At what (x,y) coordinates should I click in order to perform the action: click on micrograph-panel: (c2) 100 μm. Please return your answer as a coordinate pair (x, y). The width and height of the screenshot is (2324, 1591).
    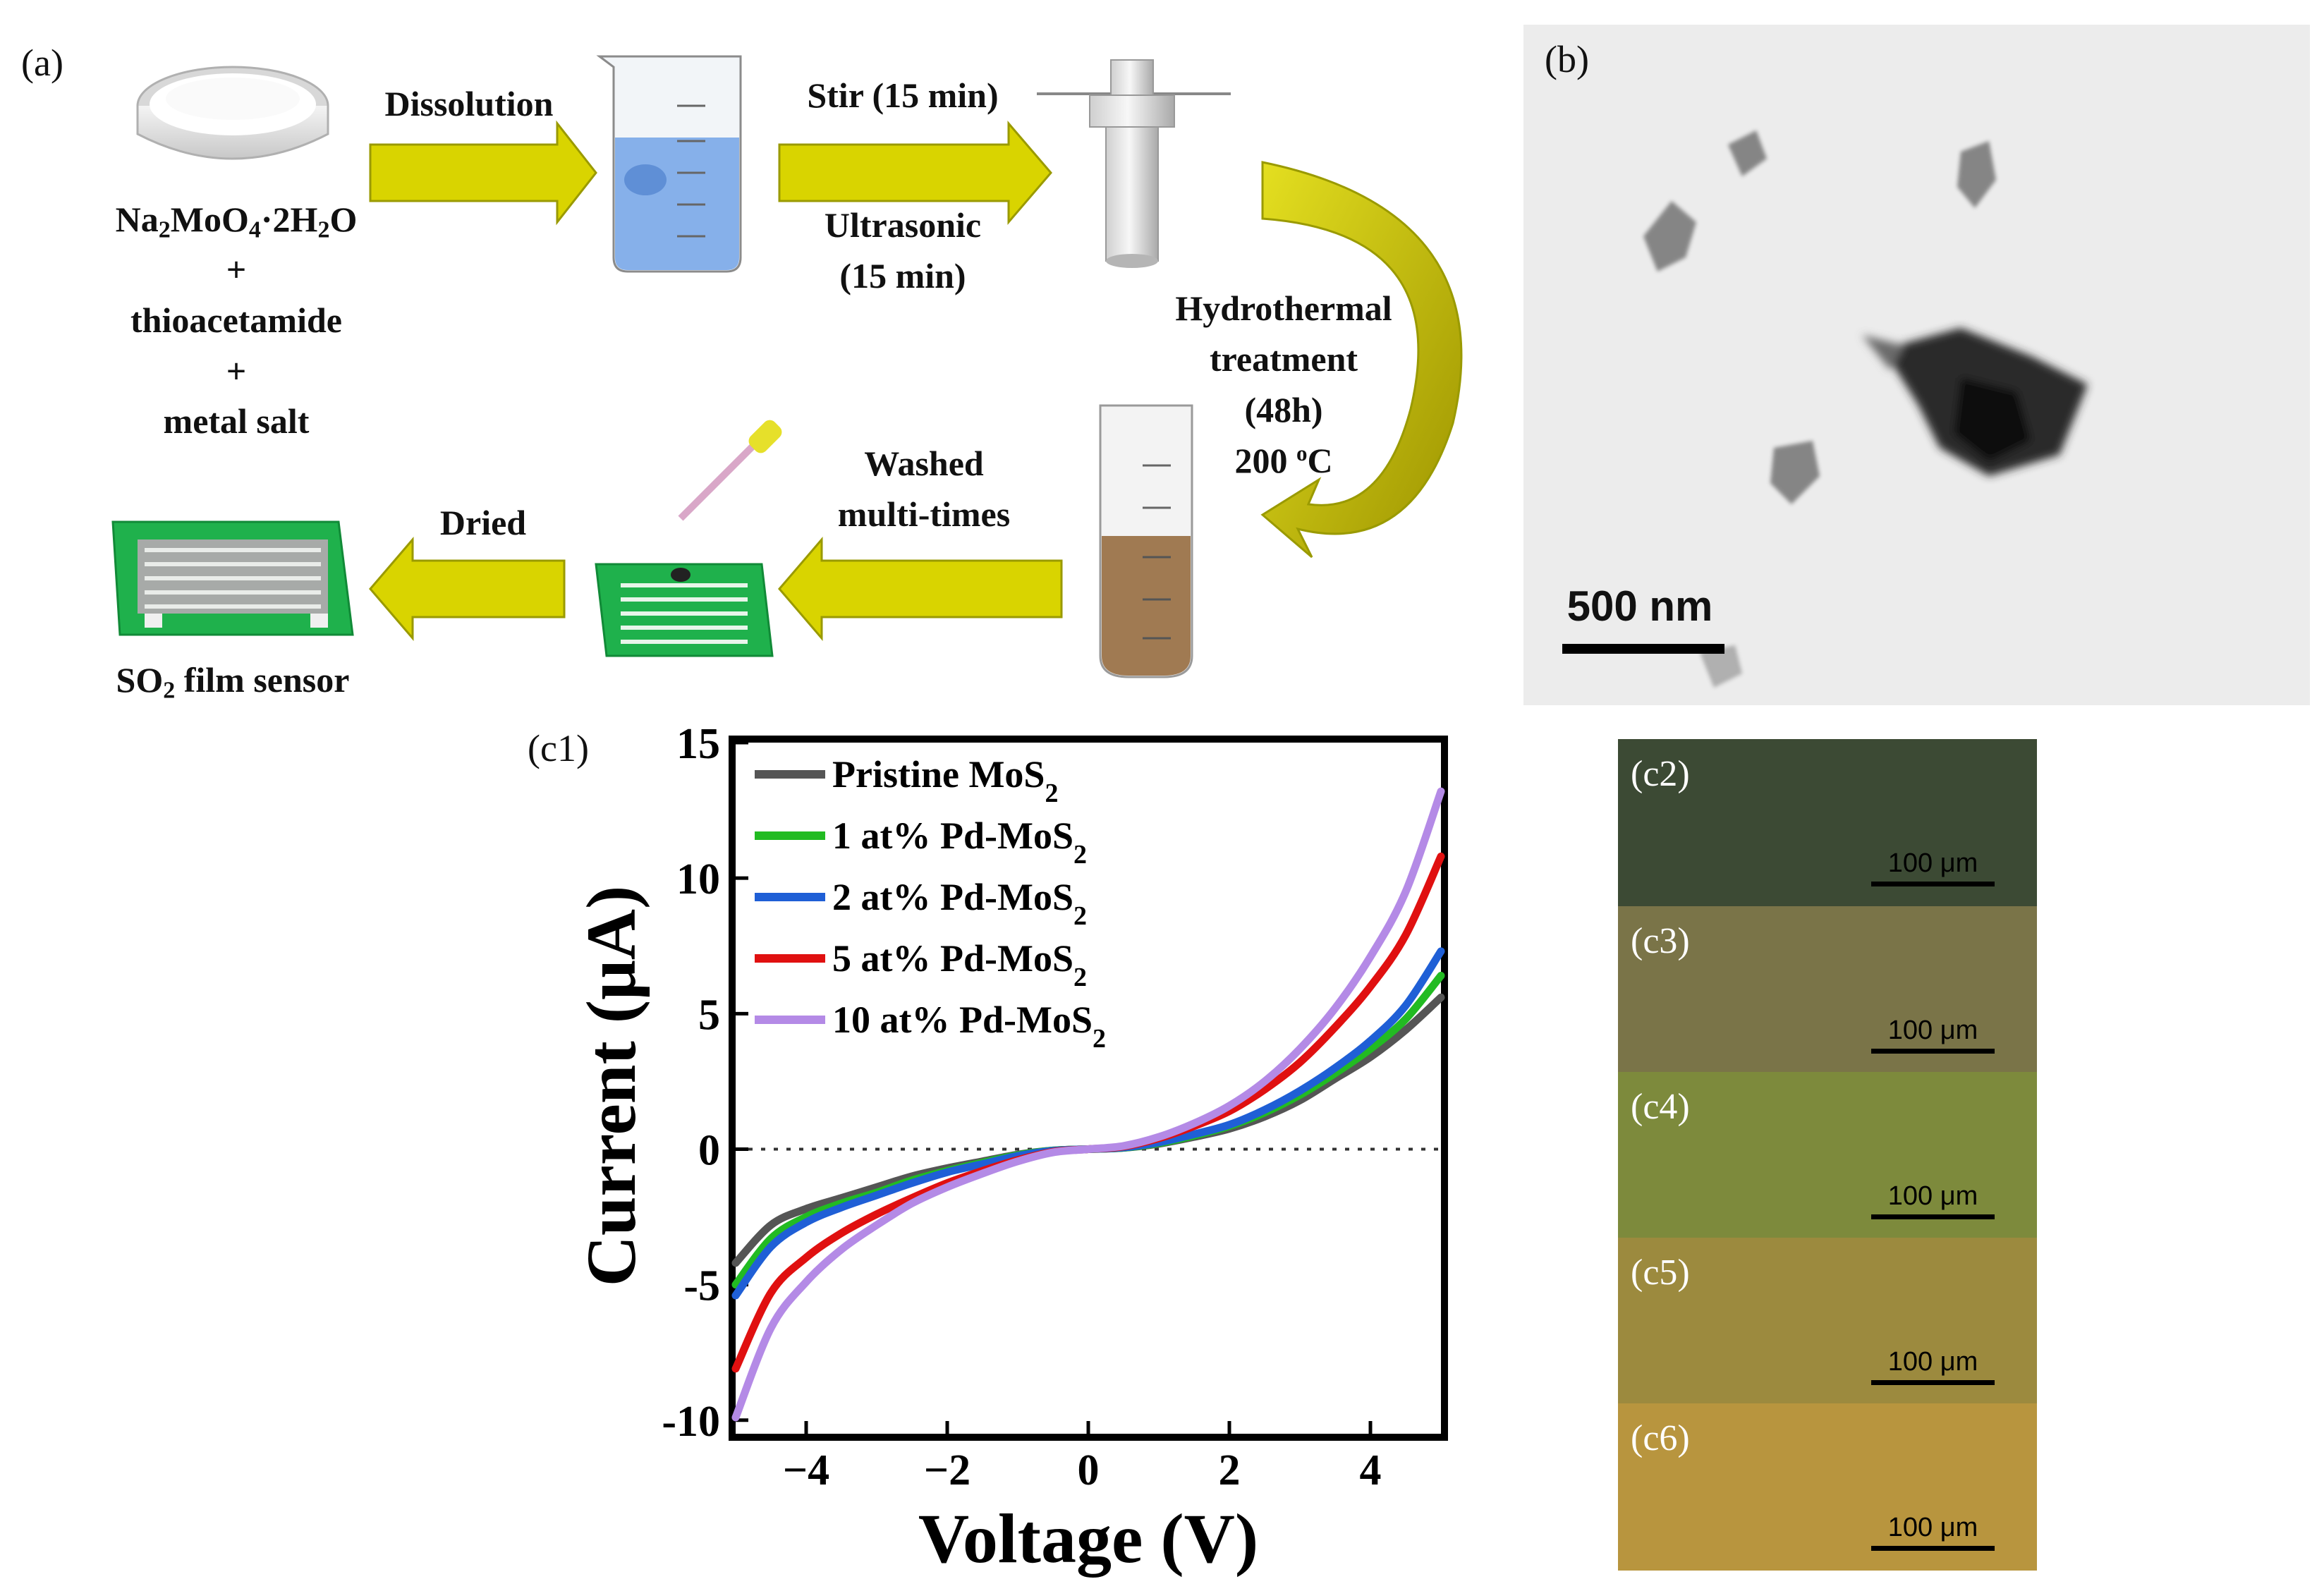
    Looking at the image, I should click on (1827, 822).